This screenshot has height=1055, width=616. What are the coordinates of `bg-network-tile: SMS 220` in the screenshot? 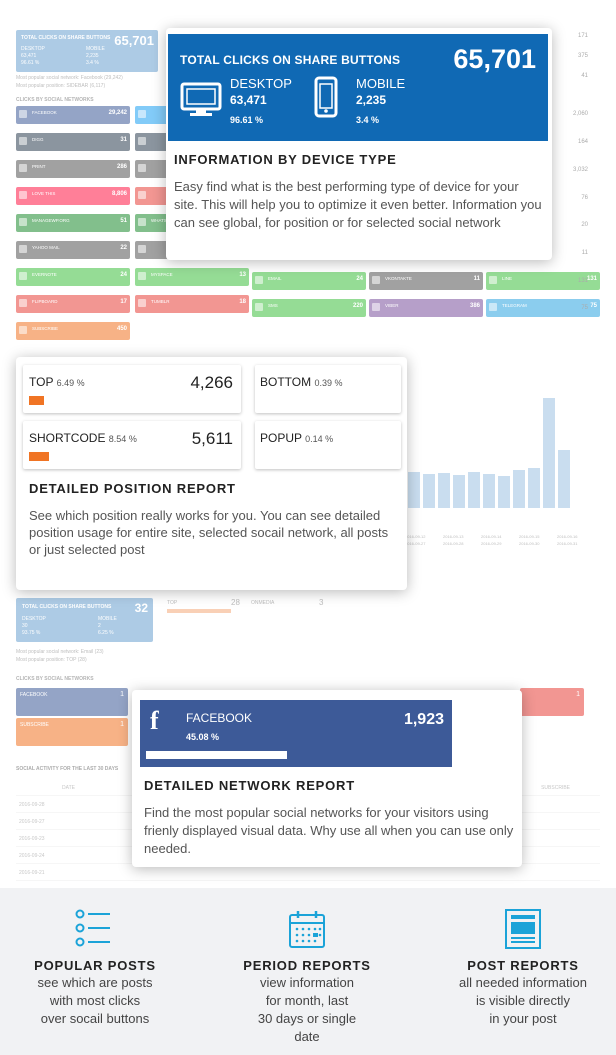 It's located at (309, 308).